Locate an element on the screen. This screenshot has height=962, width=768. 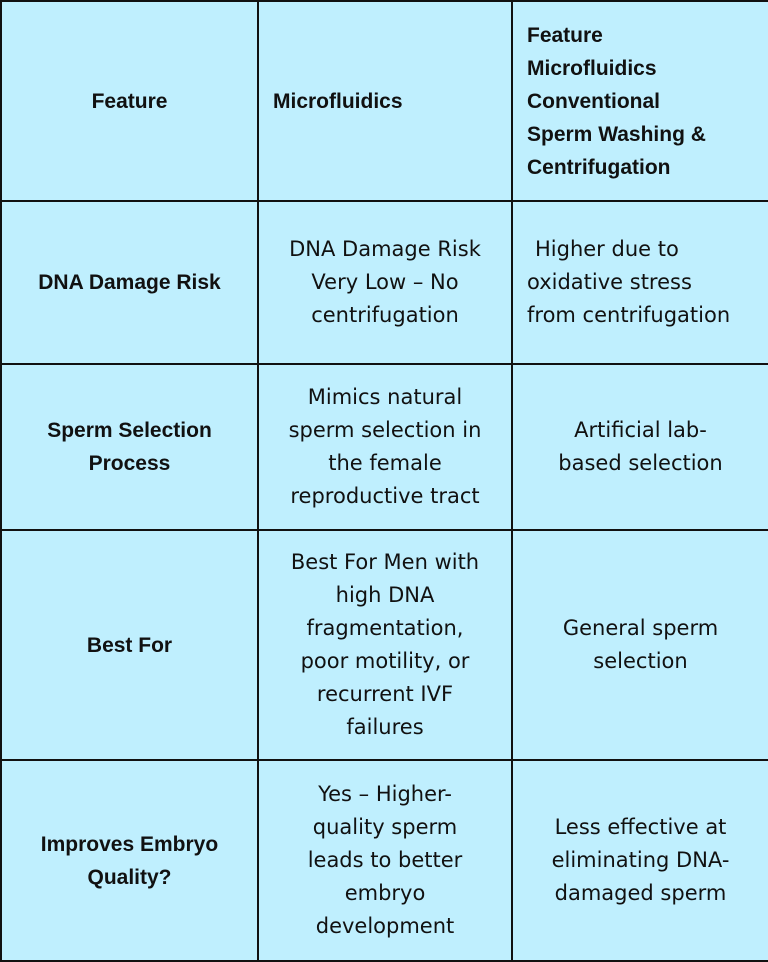
header-microfluidics: Microfluidics is located at coordinates (385, 101).